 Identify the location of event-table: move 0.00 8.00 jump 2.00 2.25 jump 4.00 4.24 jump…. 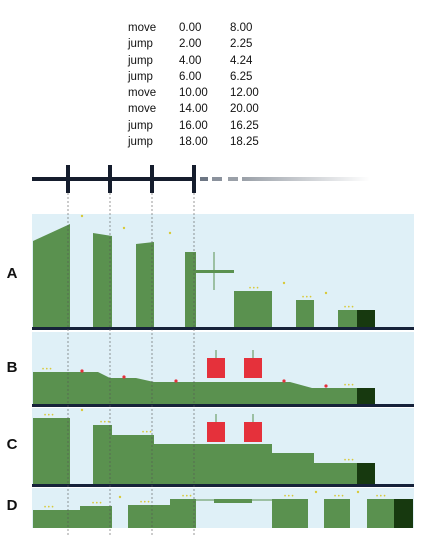
(204, 85).